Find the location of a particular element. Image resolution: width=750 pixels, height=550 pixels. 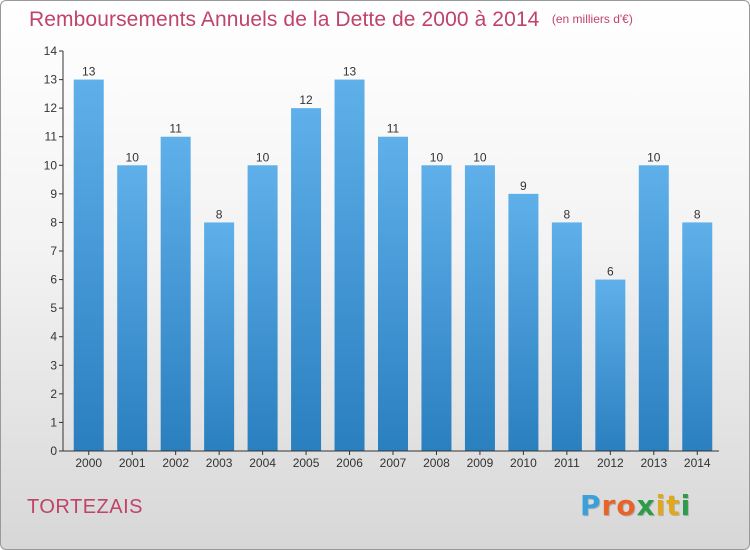

x-tick-label: 2014 is located at coordinates (697, 463).